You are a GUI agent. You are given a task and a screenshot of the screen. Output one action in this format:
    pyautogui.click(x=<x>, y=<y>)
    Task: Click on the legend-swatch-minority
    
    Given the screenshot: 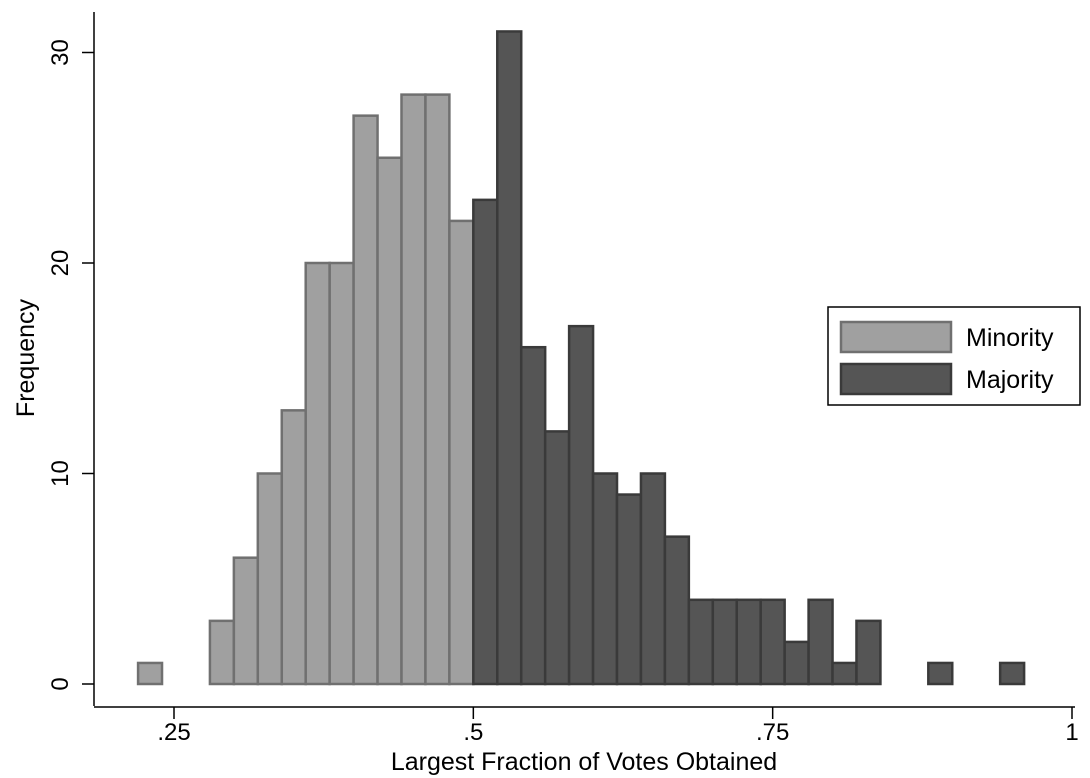 What is the action you would take?
    pyautogui.click(x=896, y=337)
    